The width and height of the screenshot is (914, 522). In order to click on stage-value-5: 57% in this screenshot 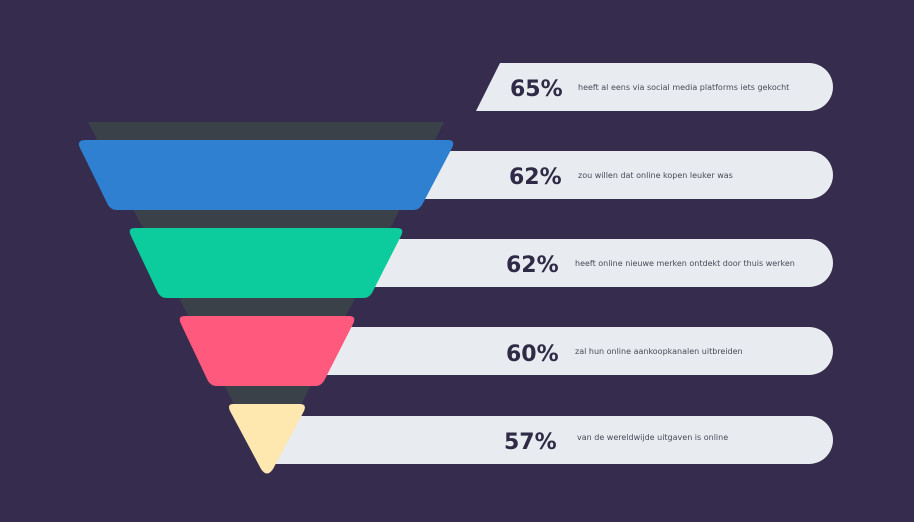, I will do `click(530, 442)`.